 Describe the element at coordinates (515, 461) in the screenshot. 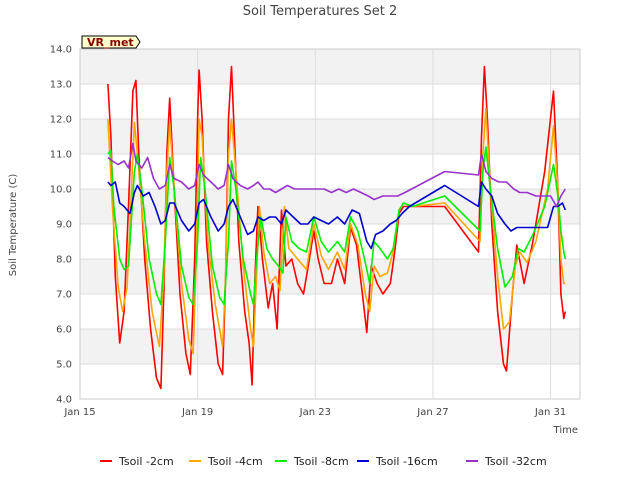

I see `legend-label-tsoil-32cm: Tsoil -32cm` at that location.